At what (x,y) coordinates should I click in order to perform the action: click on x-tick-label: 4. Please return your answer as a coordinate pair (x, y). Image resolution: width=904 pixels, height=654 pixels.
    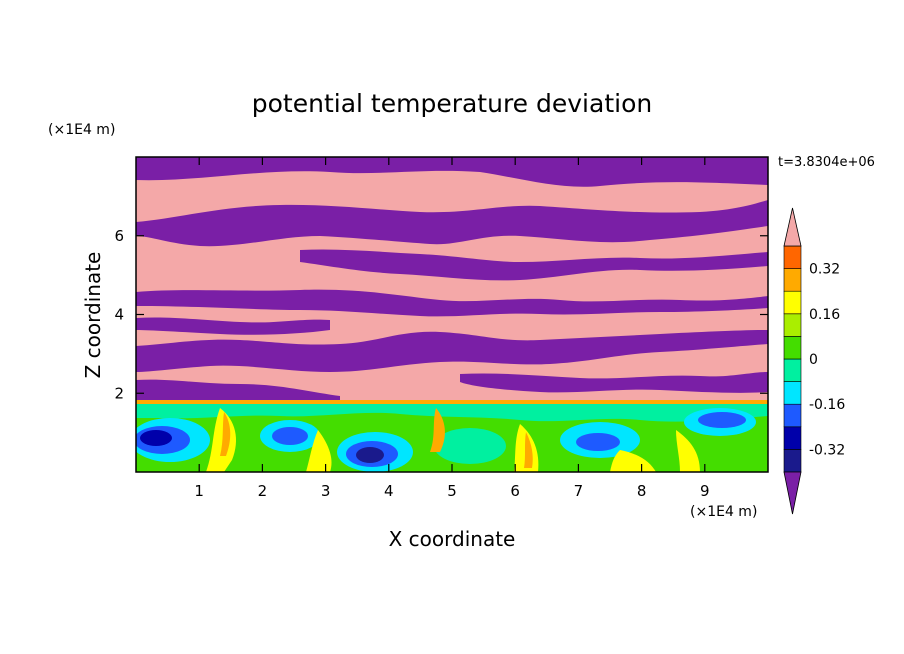
    Looking at the image, I should click on (389, 491).